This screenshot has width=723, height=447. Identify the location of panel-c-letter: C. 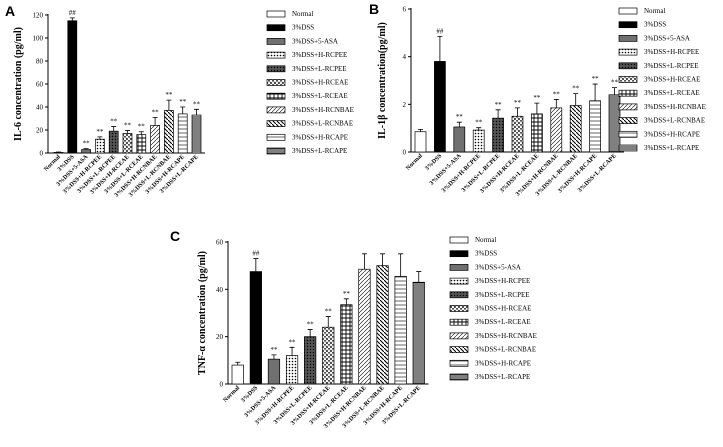
(175, 236).